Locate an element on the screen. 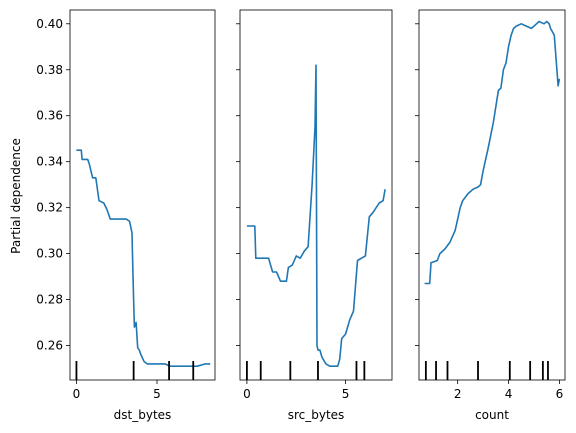 The height and width of the screenshot is (433, 576). x-tick-label: 2 is located at coordinates (458, 394).